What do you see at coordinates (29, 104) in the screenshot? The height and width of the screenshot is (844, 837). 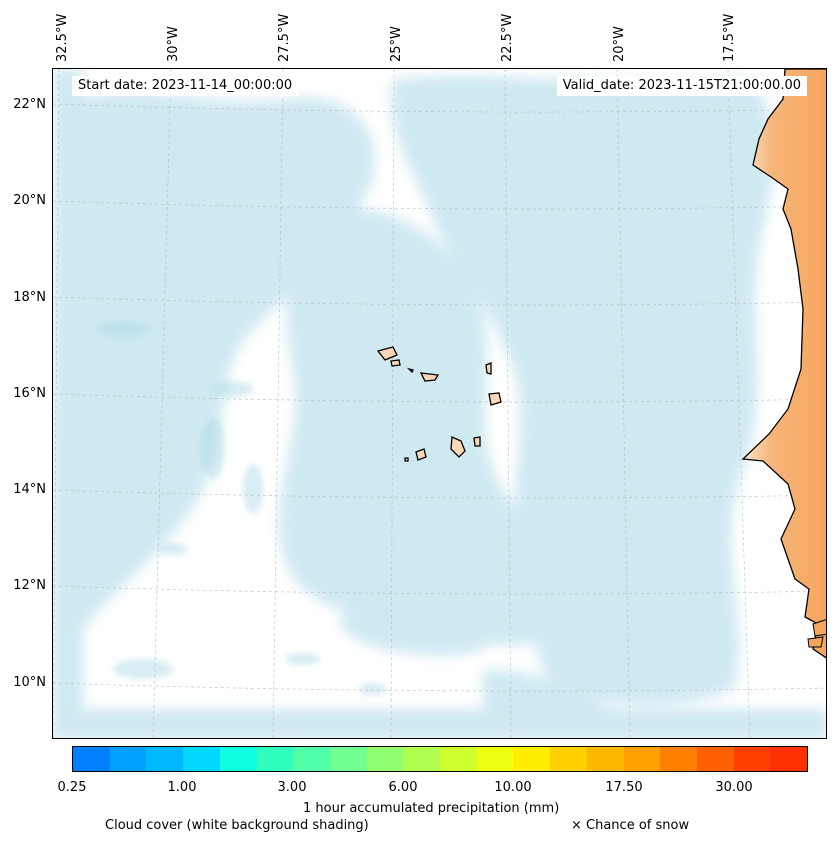 I see `lat-label-22n: 22°N` at bounding box center [29, 104].